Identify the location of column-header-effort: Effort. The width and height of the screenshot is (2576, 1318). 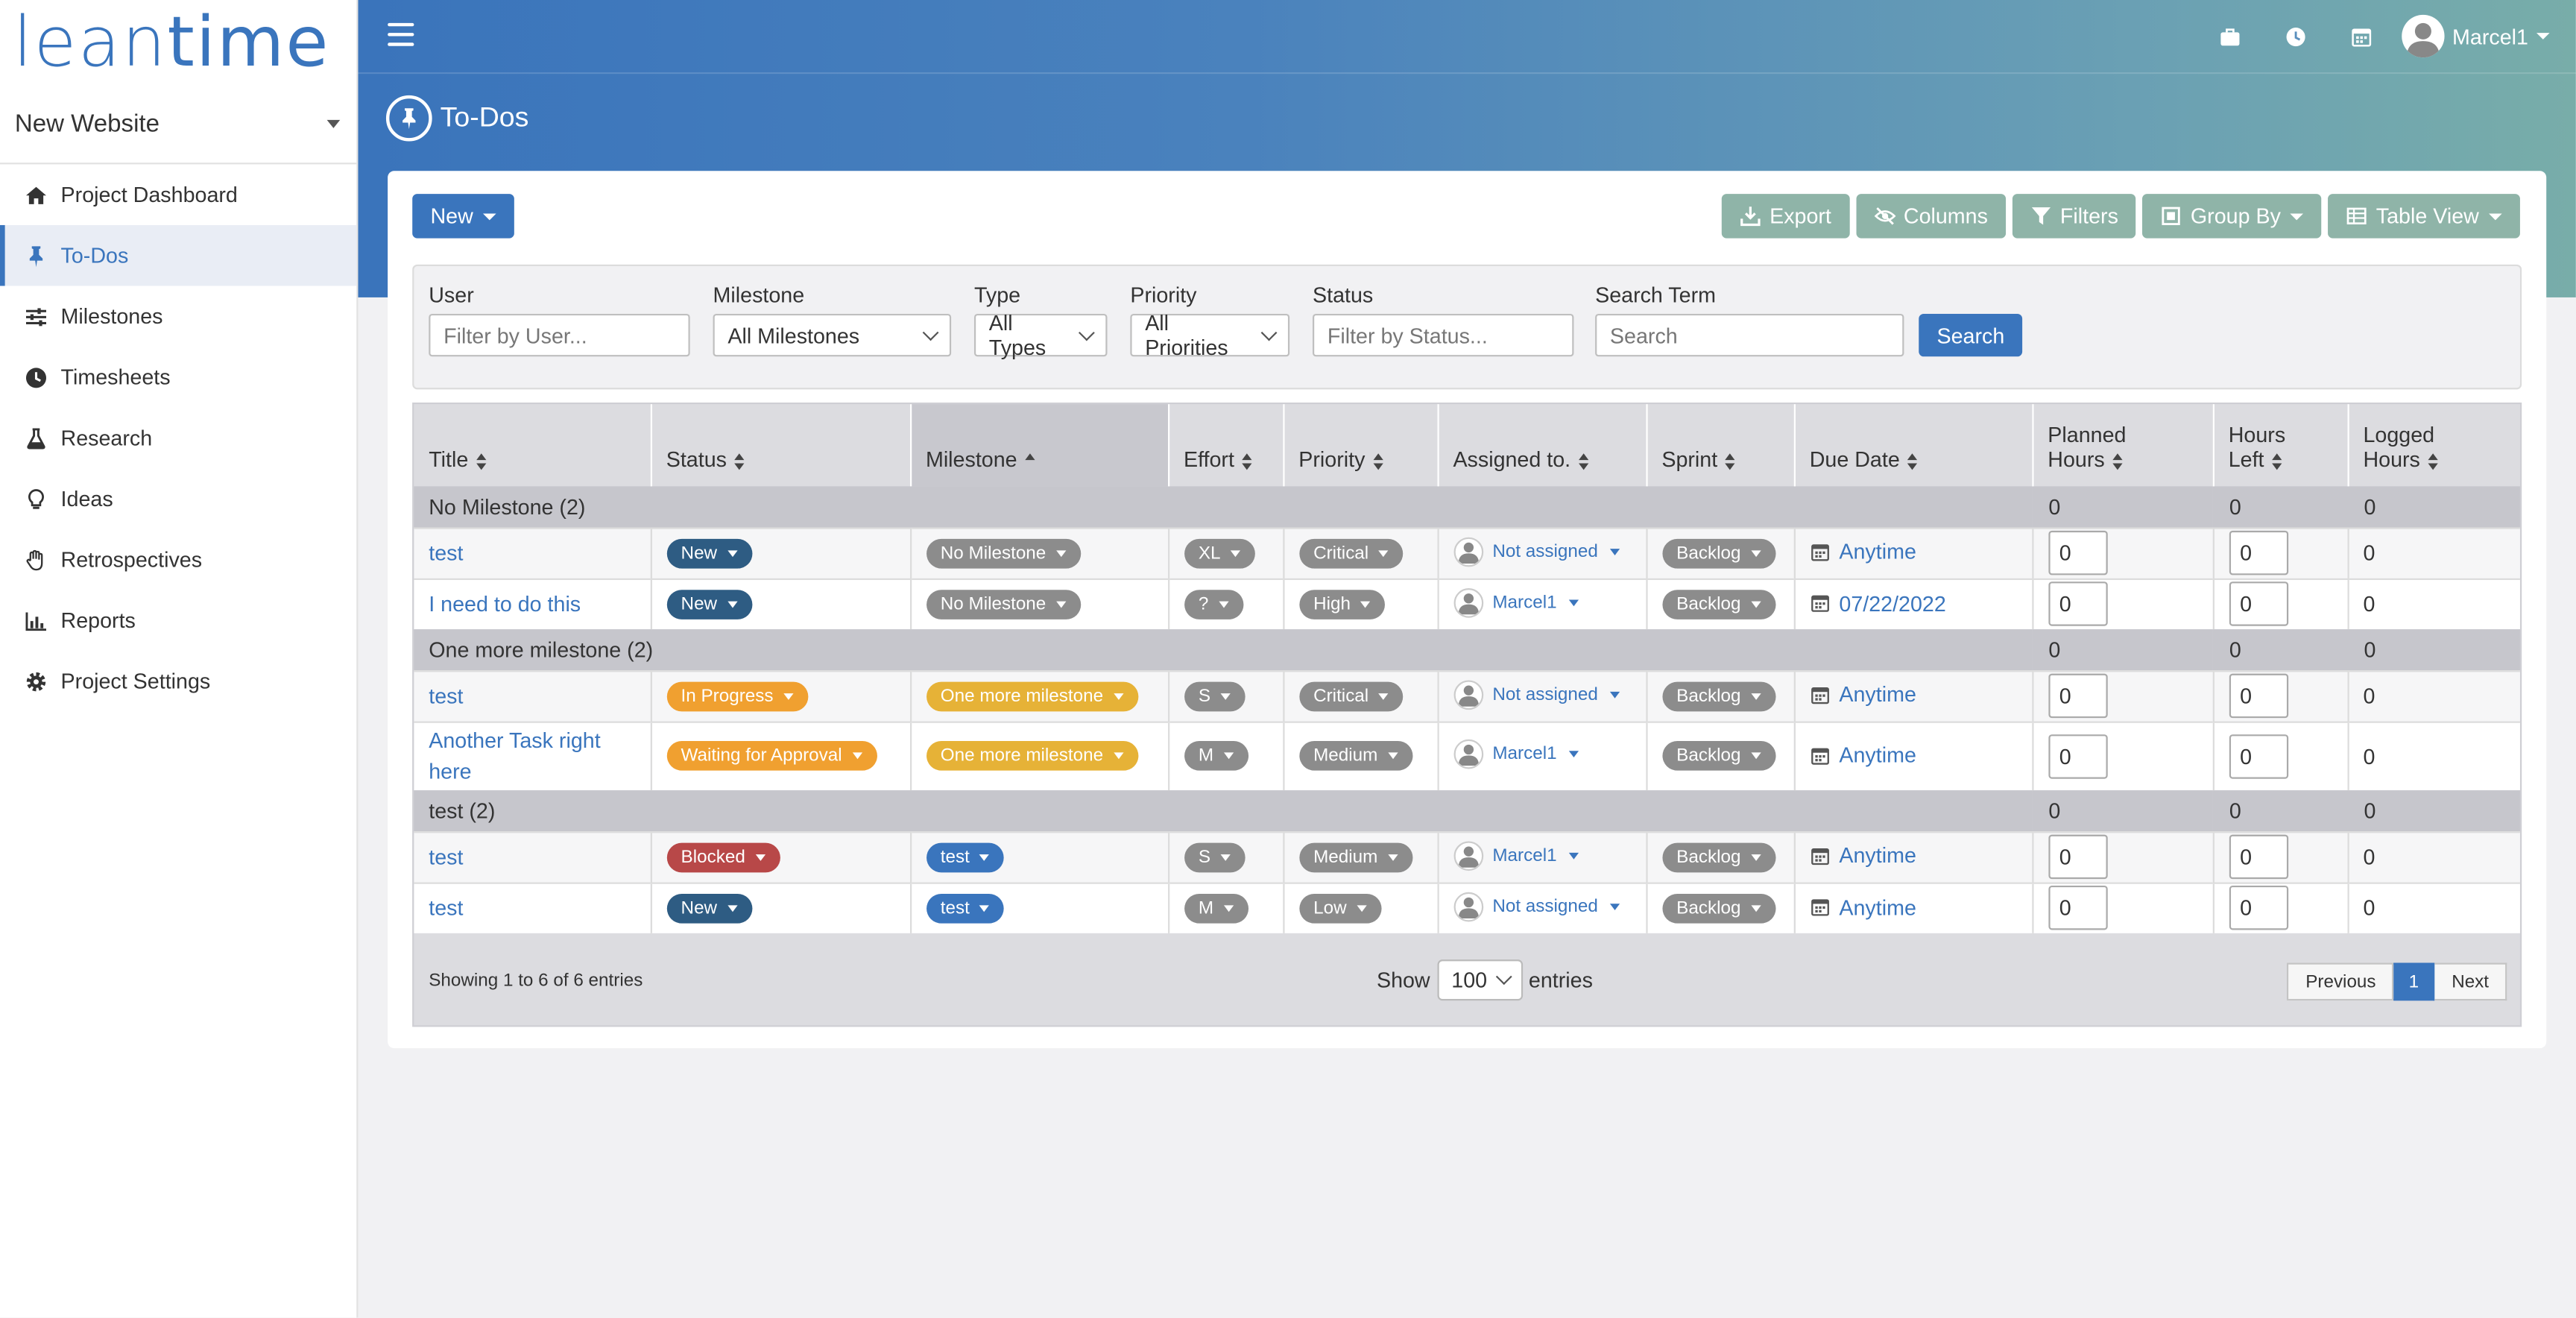
(1226, 446).